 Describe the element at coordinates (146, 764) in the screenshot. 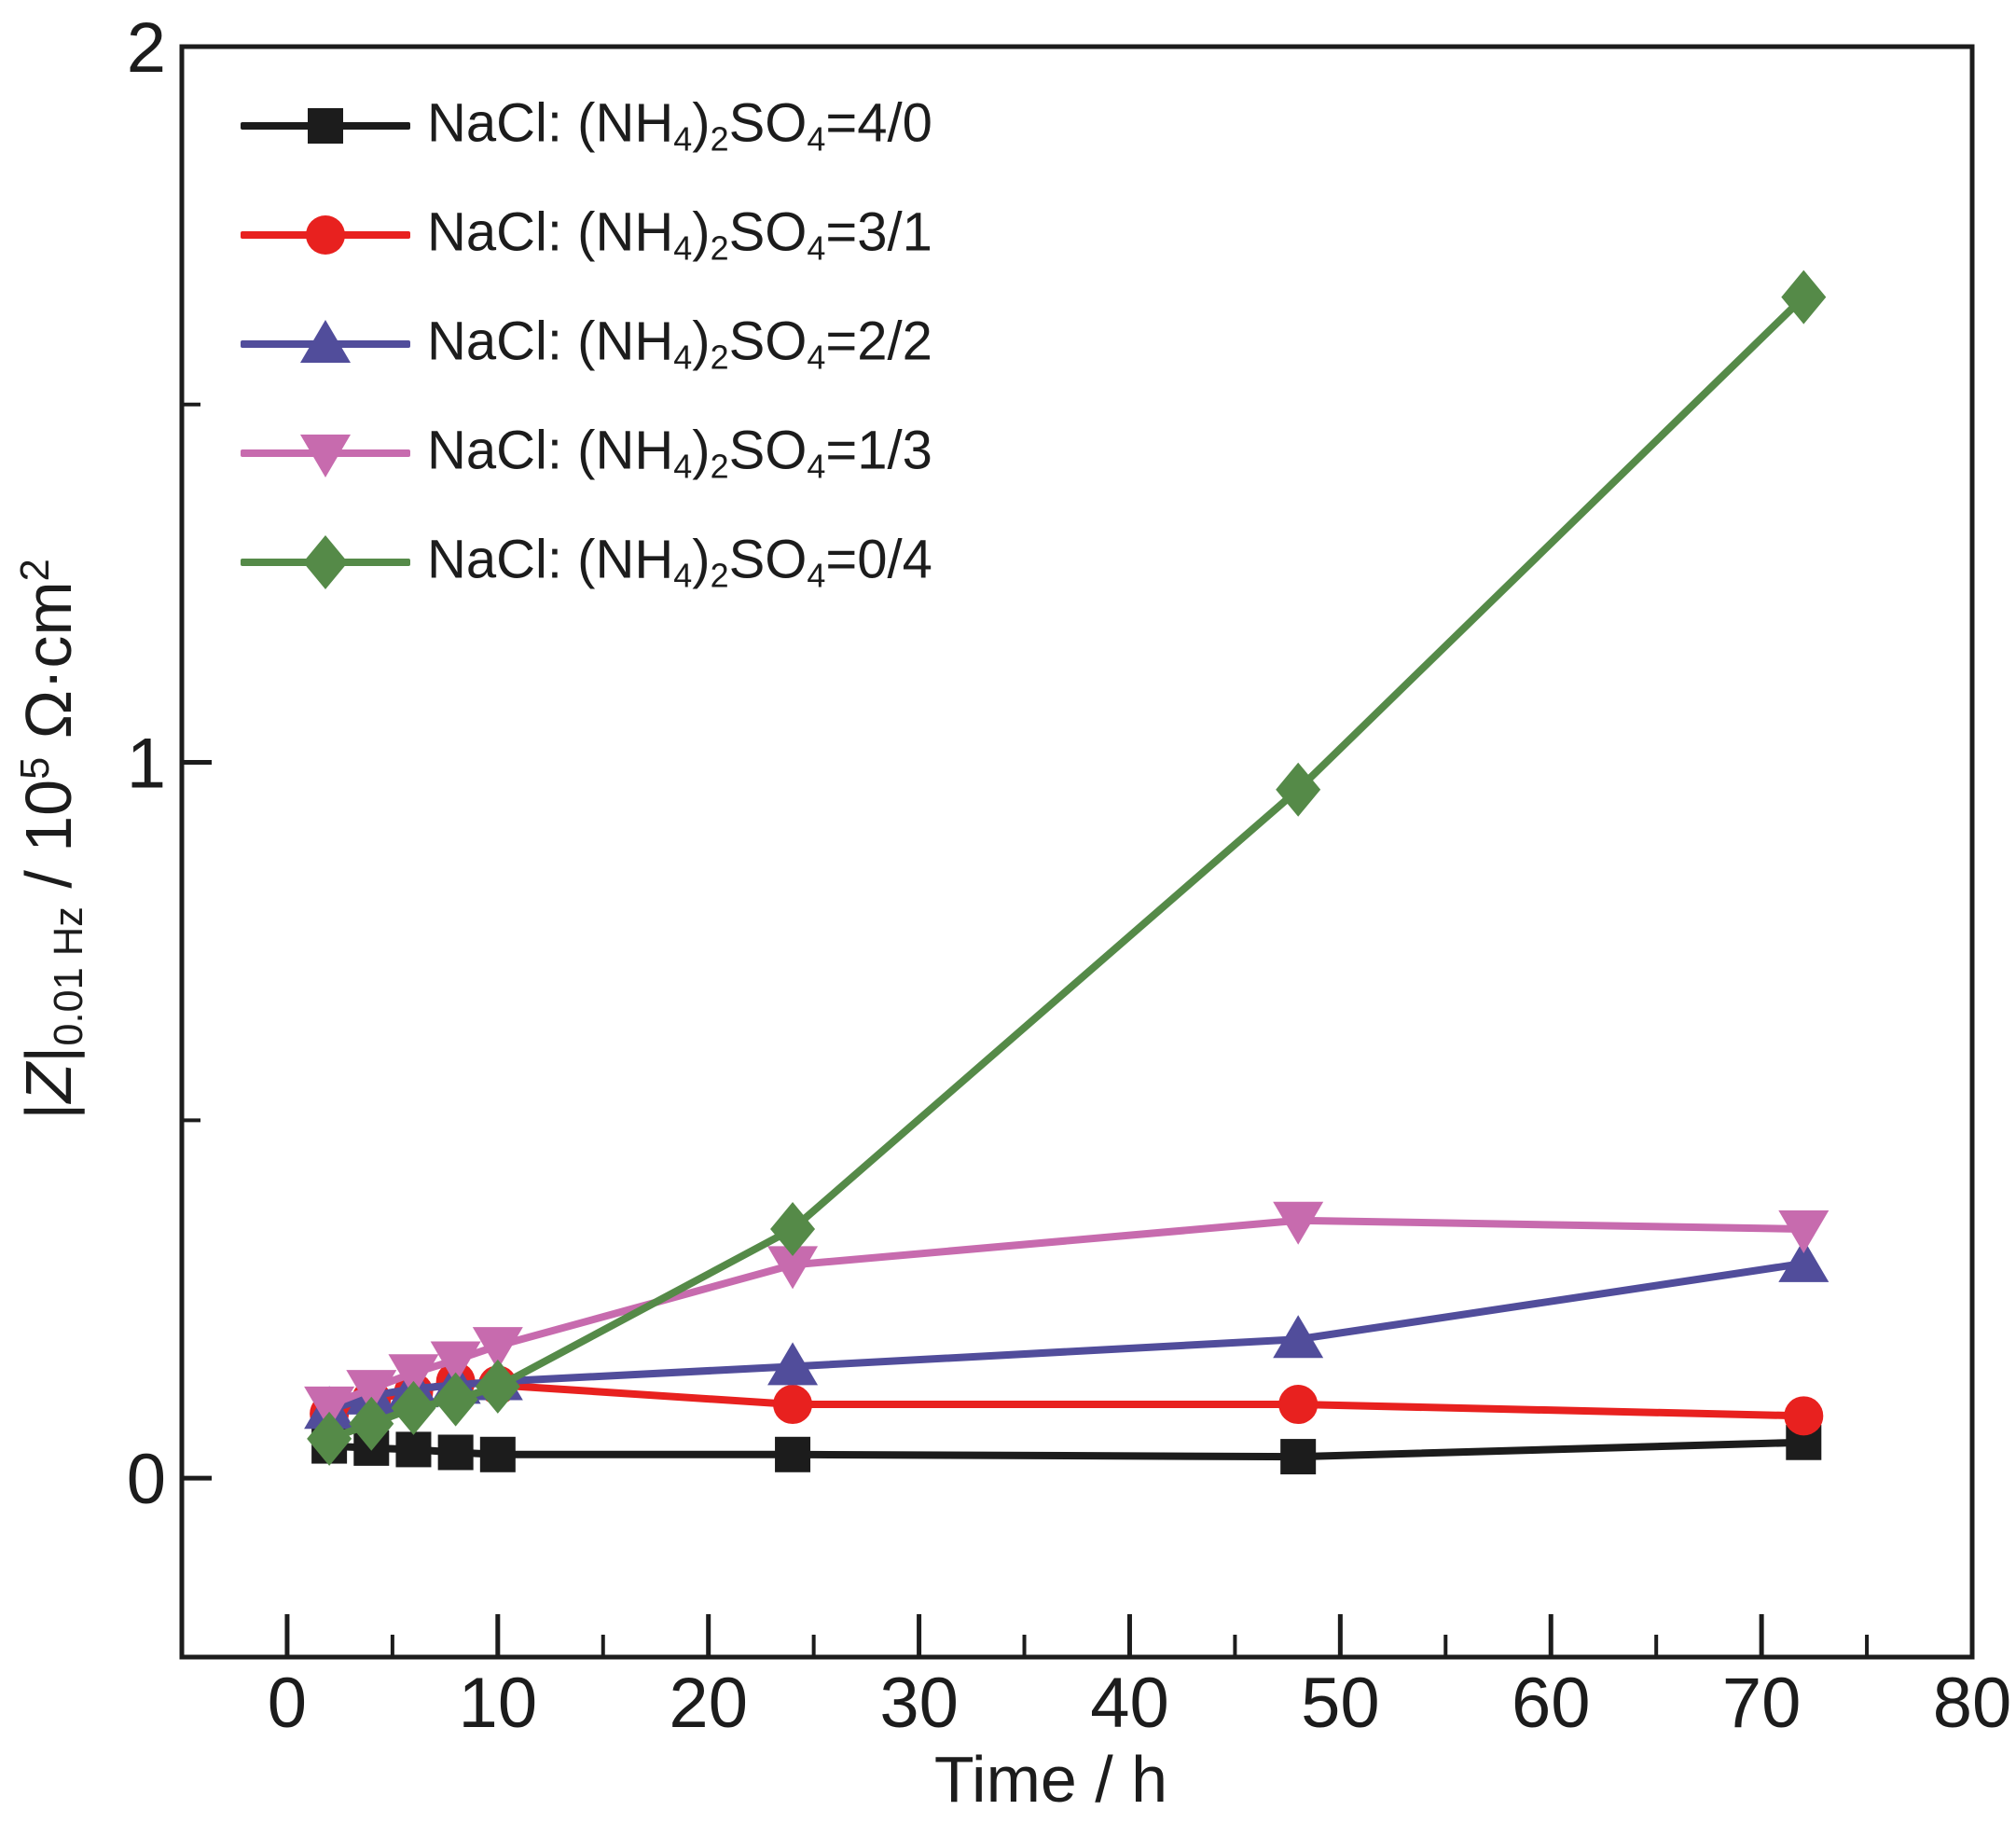

I see `y-tick-label: 1` at that location.